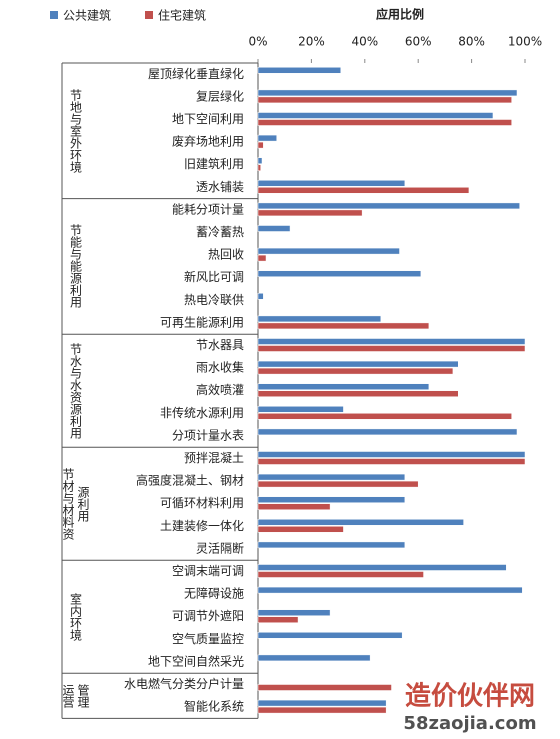 The height and width of the screenshot is (739, 560). Describe the element at coordinates (75, 503) in the screenshot. I see `group-label: 节材与材料资源利用` at that location.